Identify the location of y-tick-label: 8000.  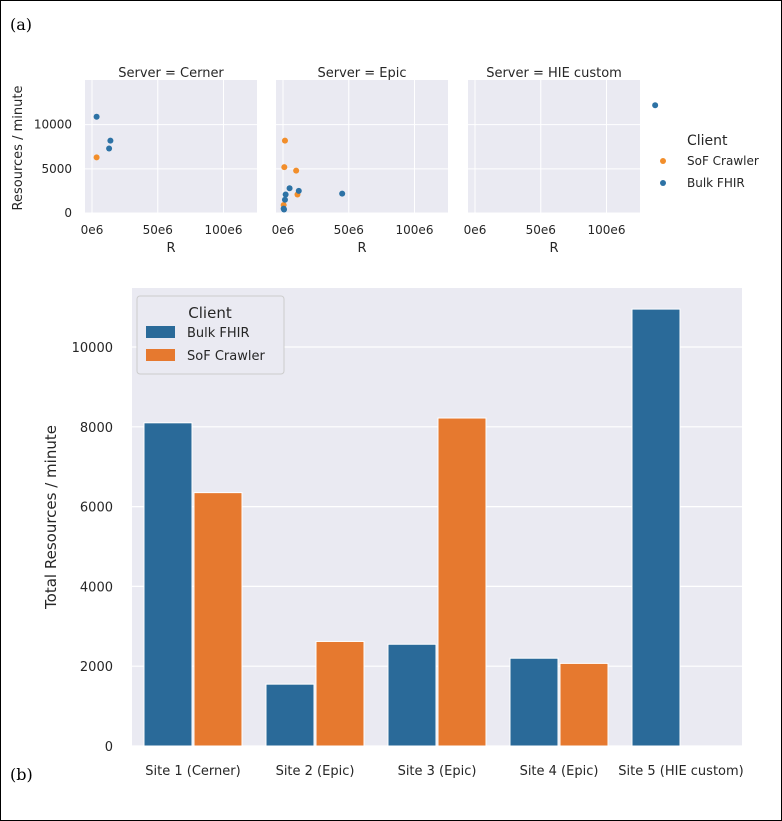
(96, 428).